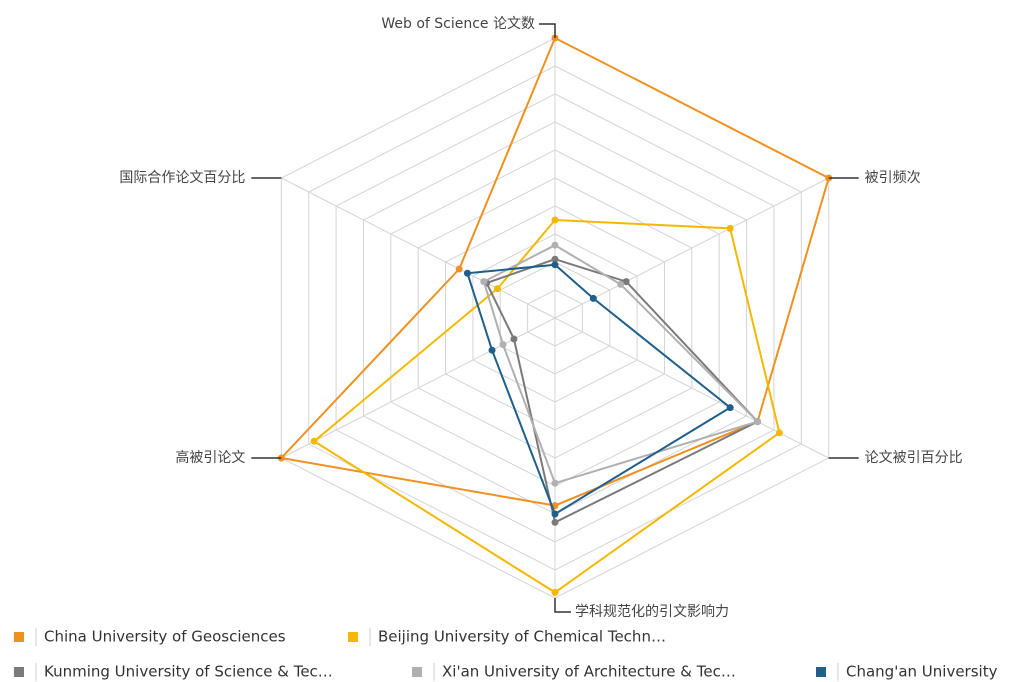  I want to click on axis-label: 学科规范化的引文影响力, so click(652, 611).